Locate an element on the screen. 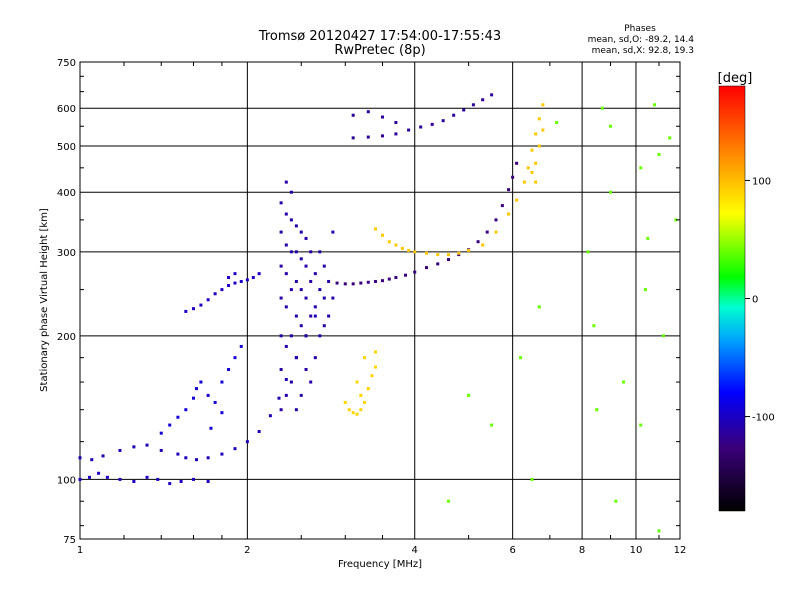 This screenshot has height=605, width=800. x-tick-label: 8 is located at coordinates (582, 550).